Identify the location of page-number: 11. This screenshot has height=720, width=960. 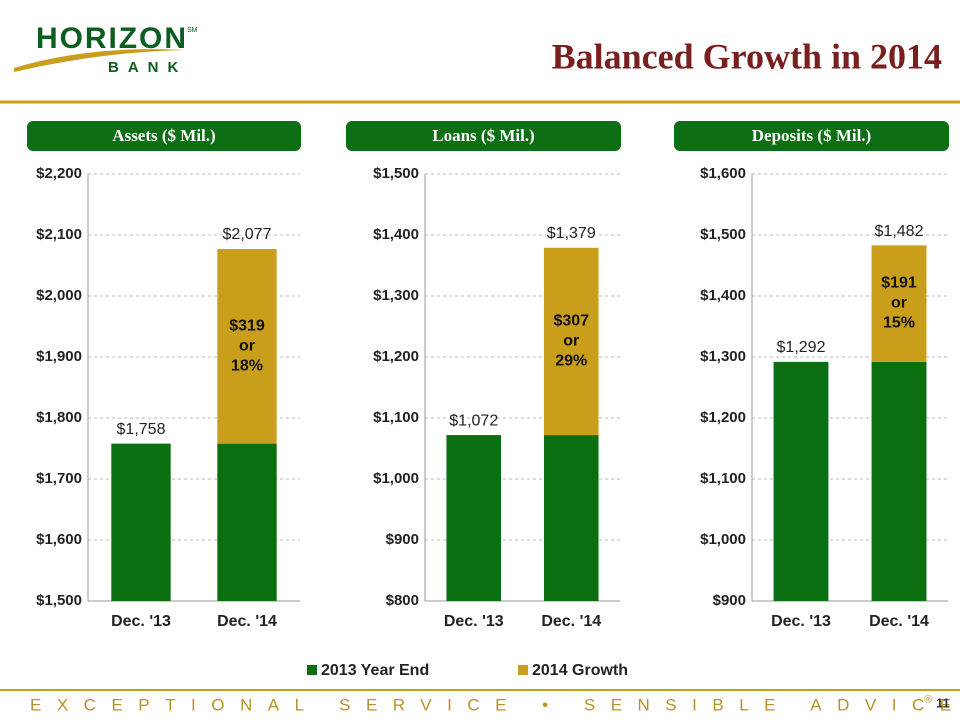
(943, 702).